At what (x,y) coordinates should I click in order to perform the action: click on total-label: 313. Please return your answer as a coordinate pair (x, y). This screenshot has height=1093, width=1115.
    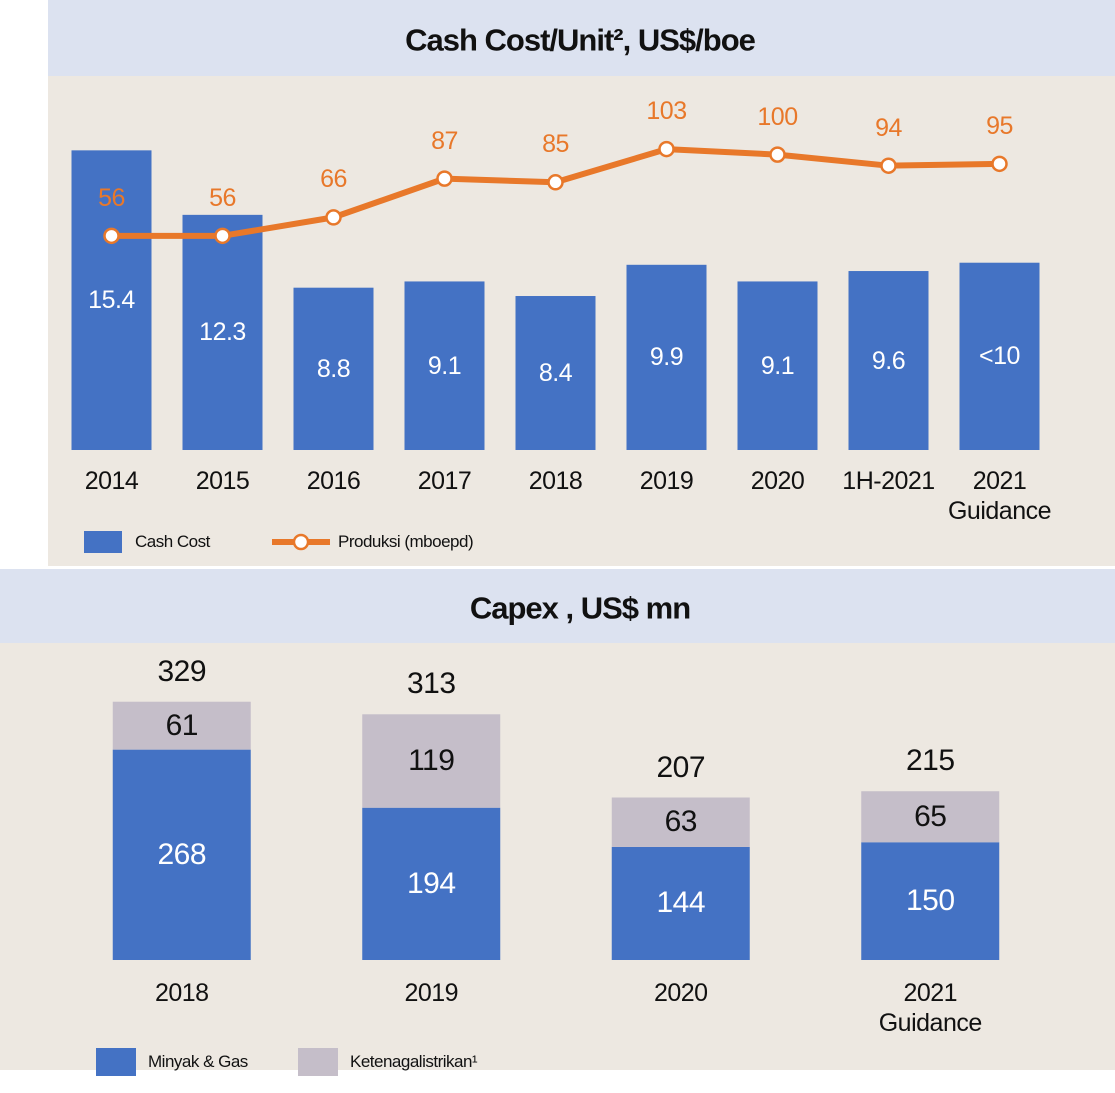
    Looking at the image, I should click on (431, 684).